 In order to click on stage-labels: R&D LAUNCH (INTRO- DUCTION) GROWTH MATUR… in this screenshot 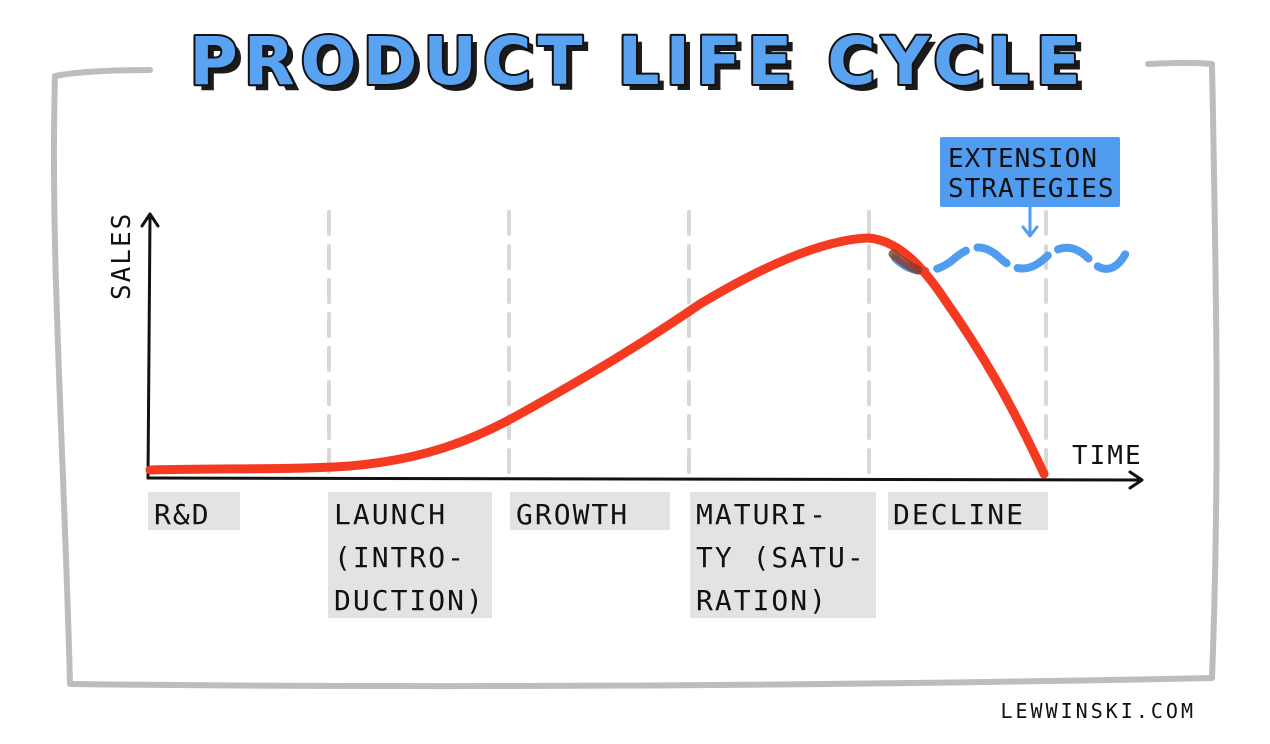, I will do `click(598, 555)`.